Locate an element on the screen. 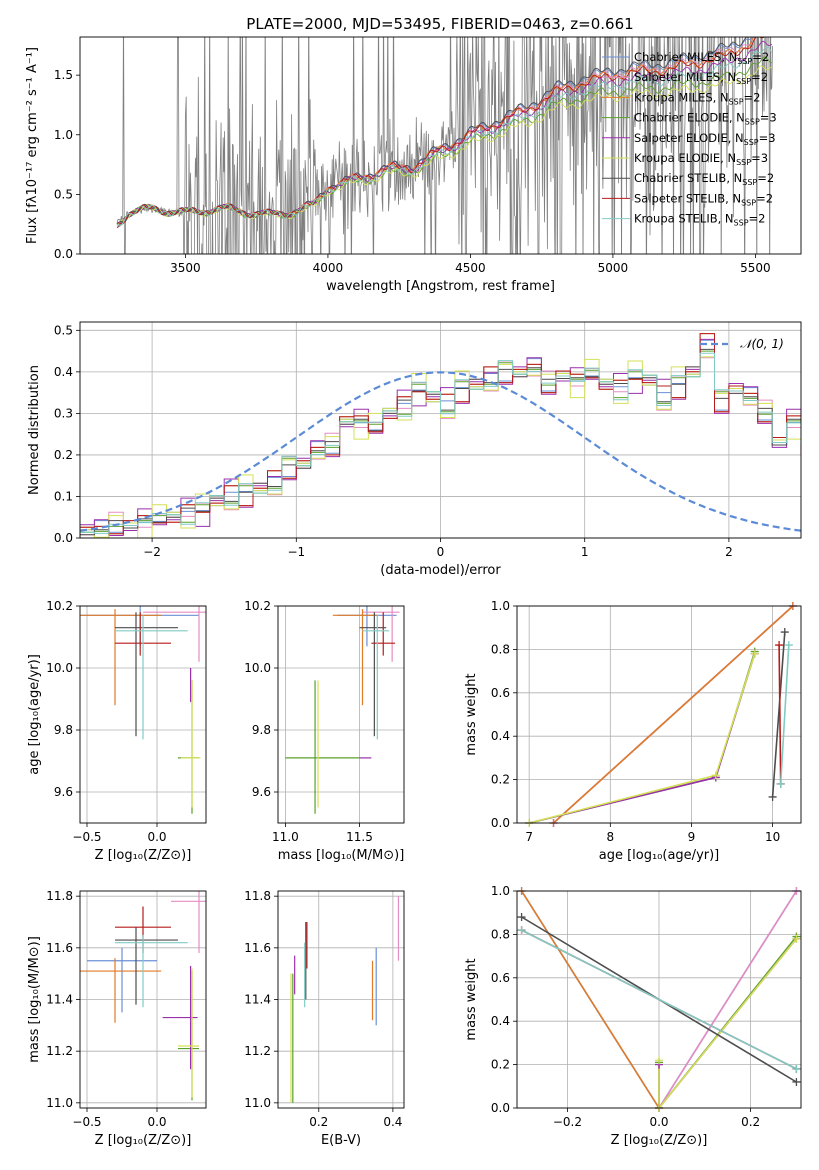 This screenshot has height=1170, width=819. y-tick-label: 9.8 is located at coordinates (63, 730).